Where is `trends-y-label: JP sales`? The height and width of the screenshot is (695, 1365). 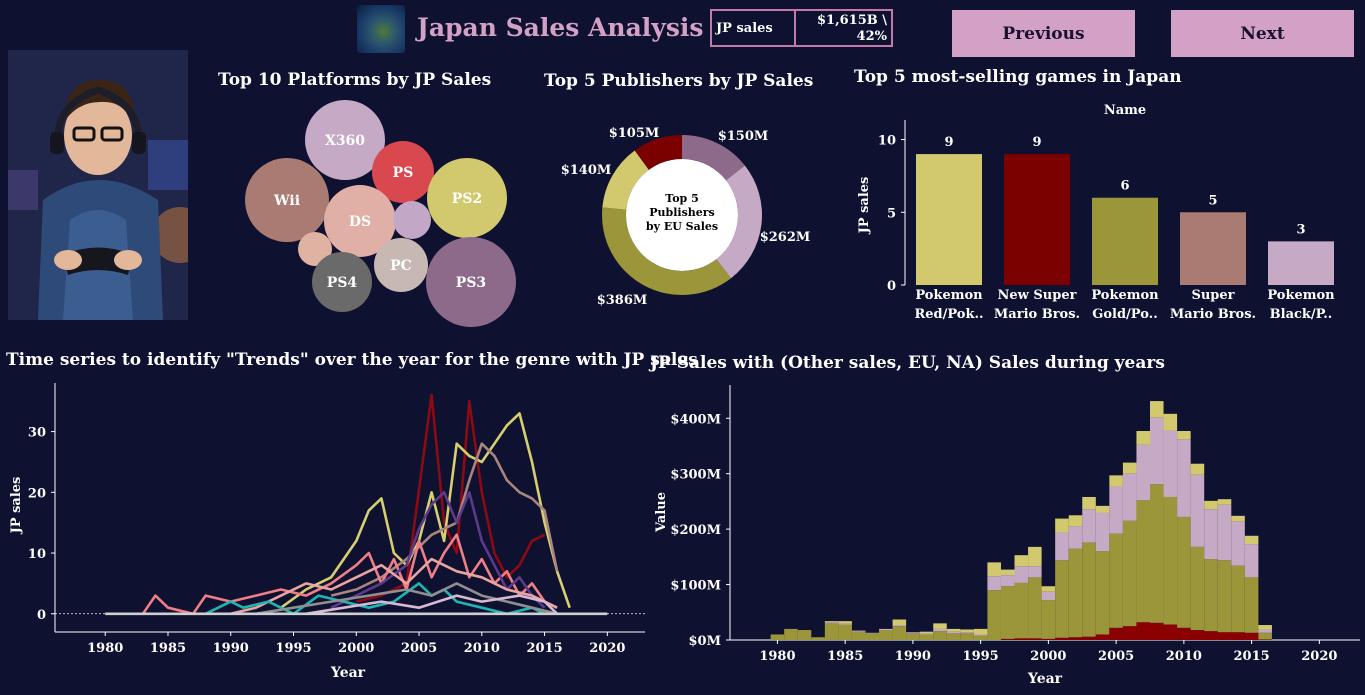 trends-y-label: JP sales is located at coordinates (16, 506).